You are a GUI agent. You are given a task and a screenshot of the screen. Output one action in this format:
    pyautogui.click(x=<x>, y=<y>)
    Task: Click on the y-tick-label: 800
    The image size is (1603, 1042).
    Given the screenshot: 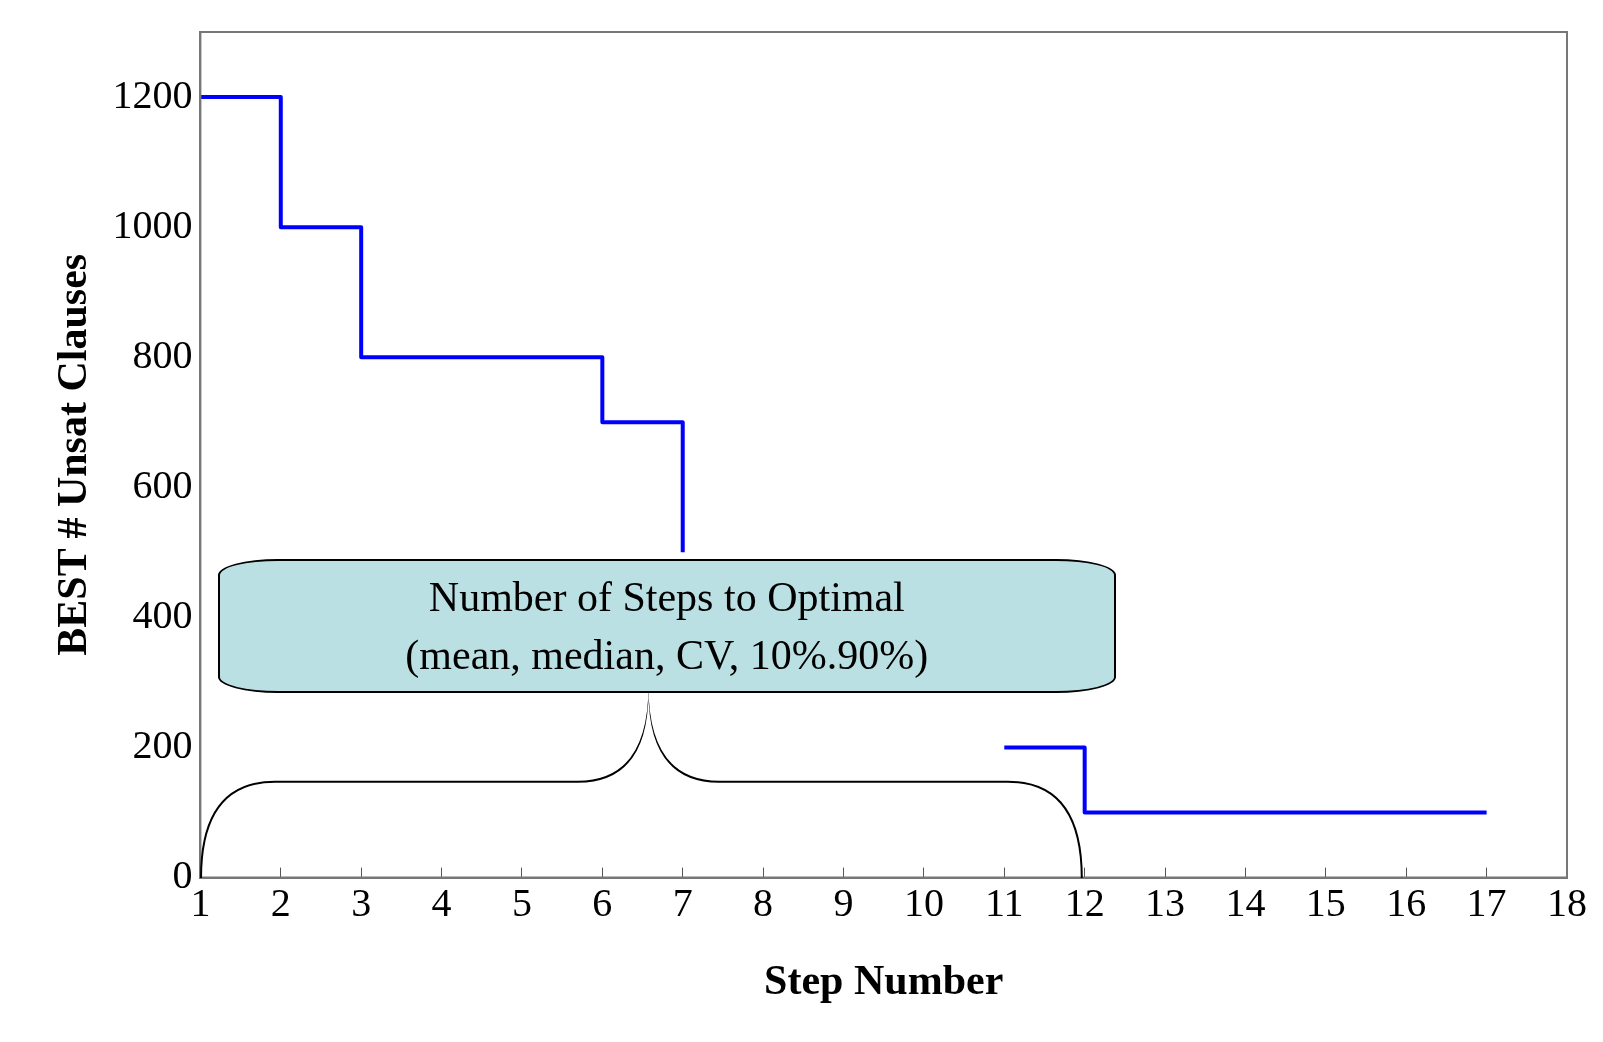 What is the action you would take?
    pyautogui.click(x=162, y=354)
    